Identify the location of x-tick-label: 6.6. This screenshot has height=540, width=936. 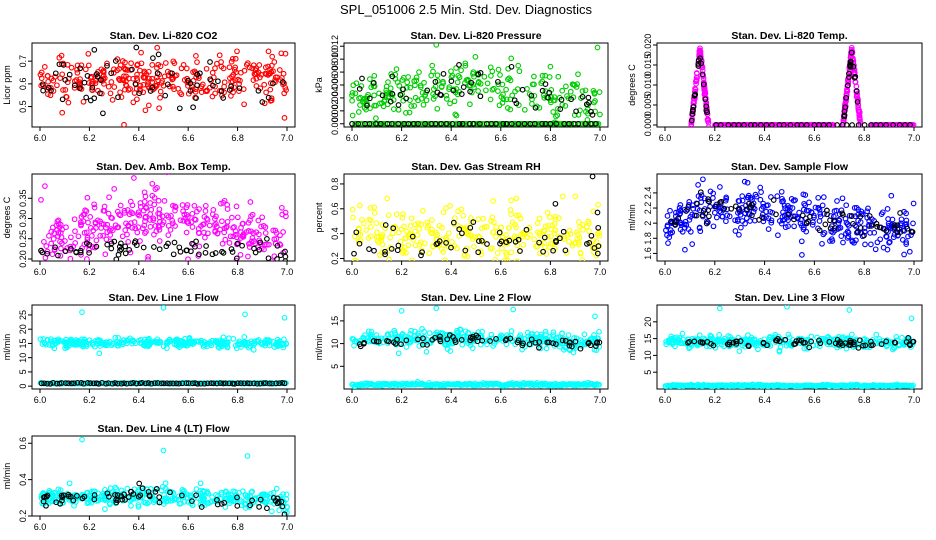
(814, 138).